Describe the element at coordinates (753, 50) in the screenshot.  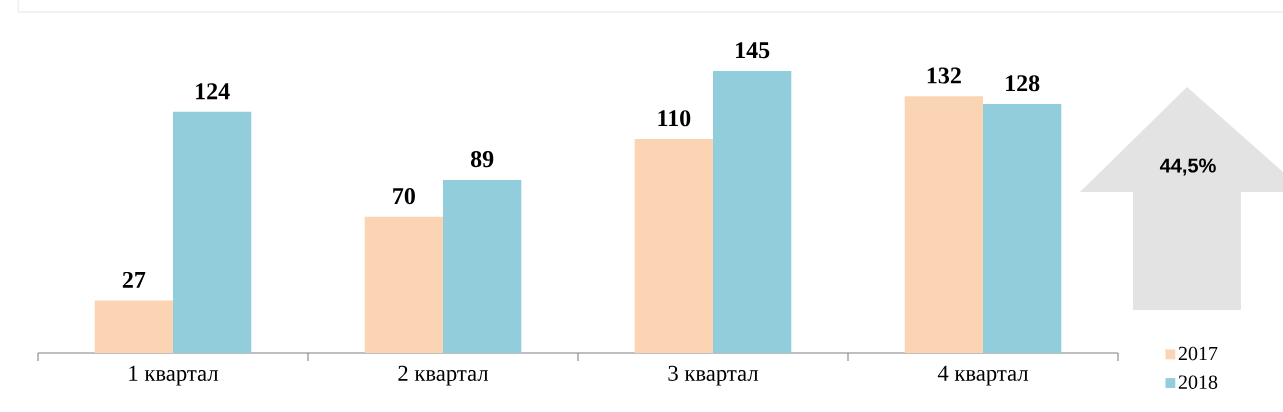
I see `data-label: 145` at that location.